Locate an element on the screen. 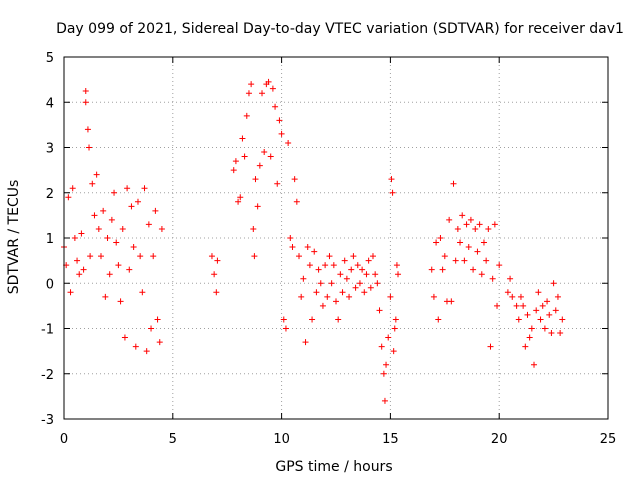  y-tick-label: 2 is located at coordinates (50, 194).